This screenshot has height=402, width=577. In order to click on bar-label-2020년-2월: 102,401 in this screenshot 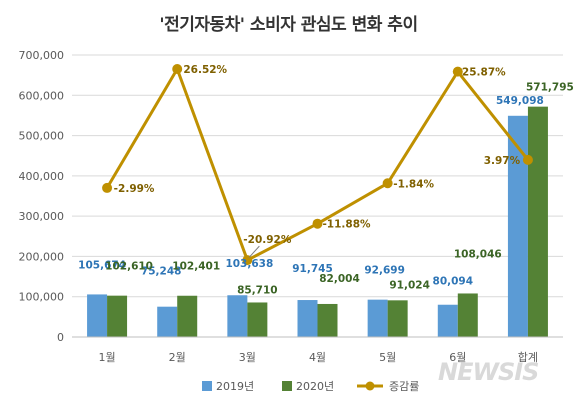, I will do `click(196, 267)`.